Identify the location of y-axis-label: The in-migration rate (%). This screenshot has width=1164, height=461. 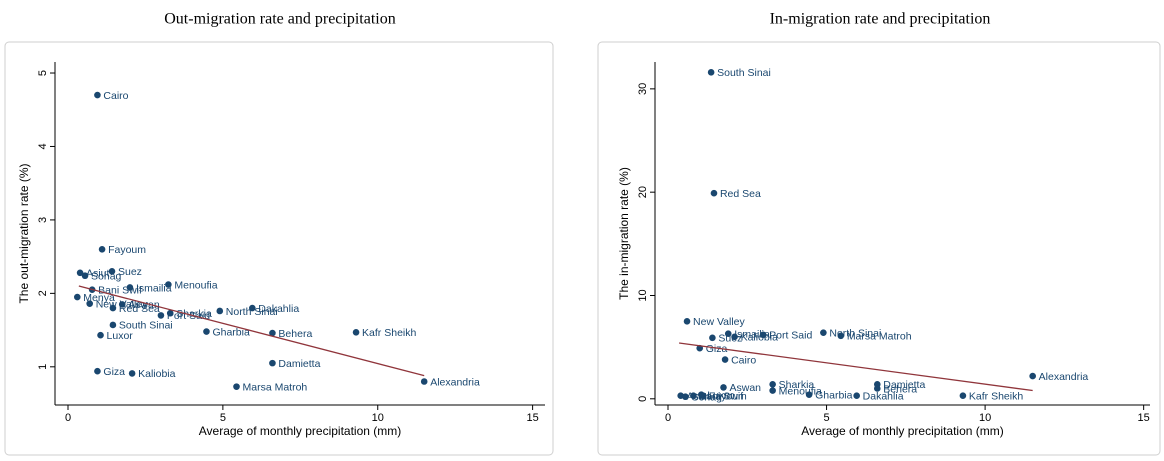
(624, 233).